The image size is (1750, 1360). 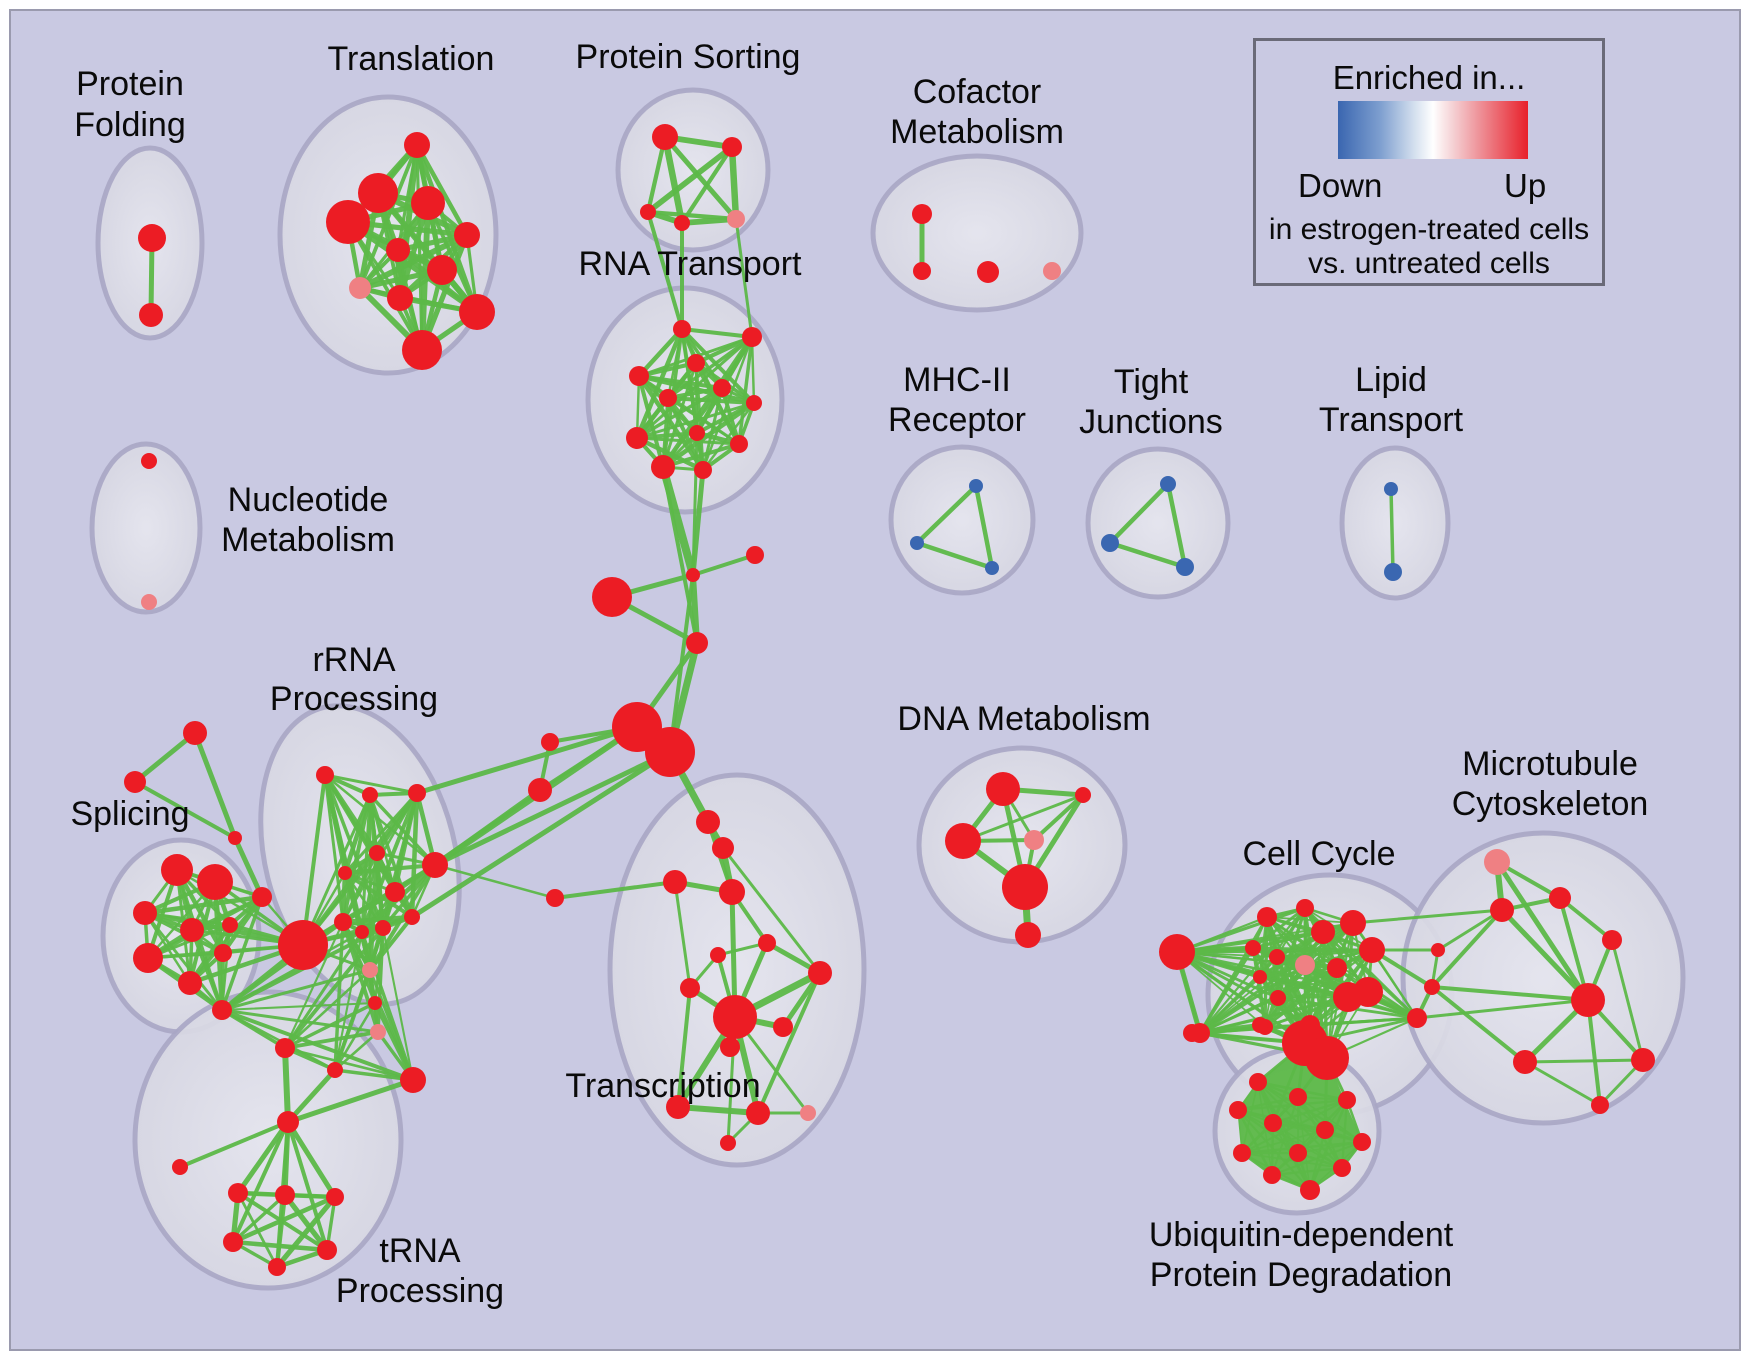 I want to click on cluster-label-mhc-ii-receptor: MHC-II, so click(x=957, y=380).